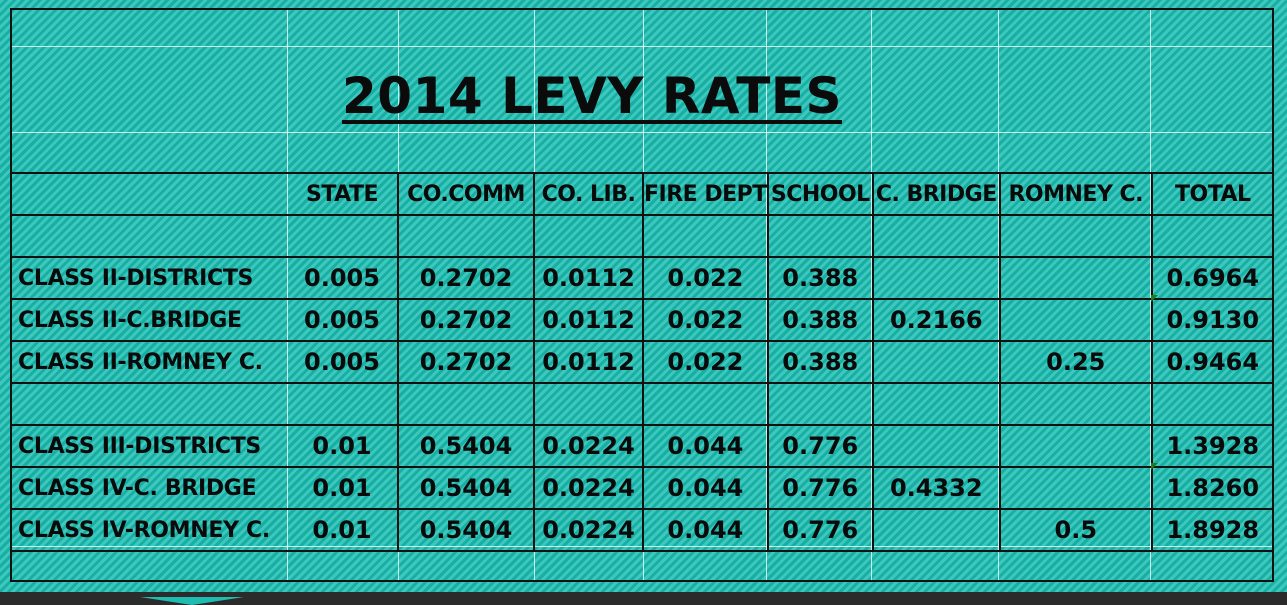 The image size is (1287, 605). What do you see at coordinates (1076, 362) in the screenshot?
I see `cell-romney-c: 0.25` at bounding box center [1076, 362].